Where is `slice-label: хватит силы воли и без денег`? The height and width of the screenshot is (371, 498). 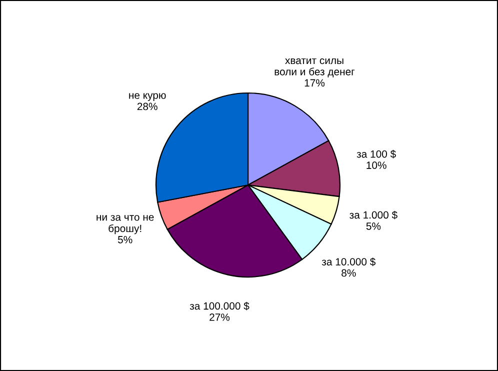 slice-label: хватит силы воли и без денег is located at coordinates (314, 68).